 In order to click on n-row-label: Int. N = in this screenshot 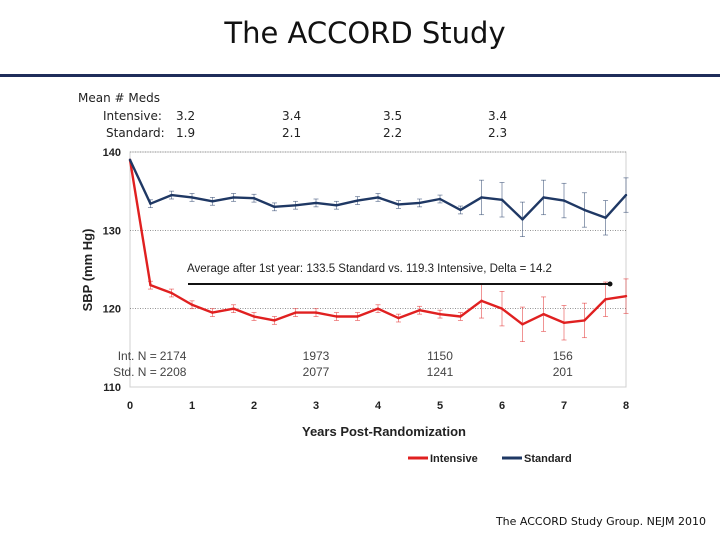, I will do `click(137, 356)`.